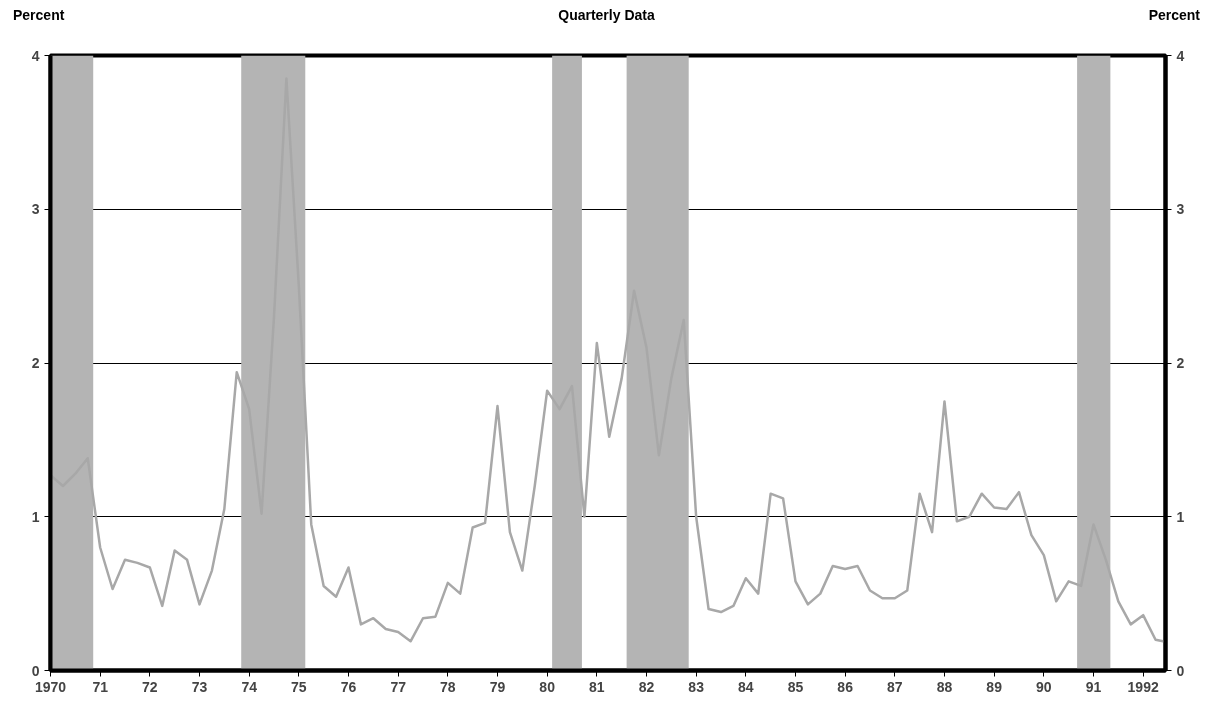 The width and height of the screenshot is (1227, 724). What do you see at coordinates (646, 686) in the screenshot?
I see `x-tick-label: 82` at bounding box center [646, 686].